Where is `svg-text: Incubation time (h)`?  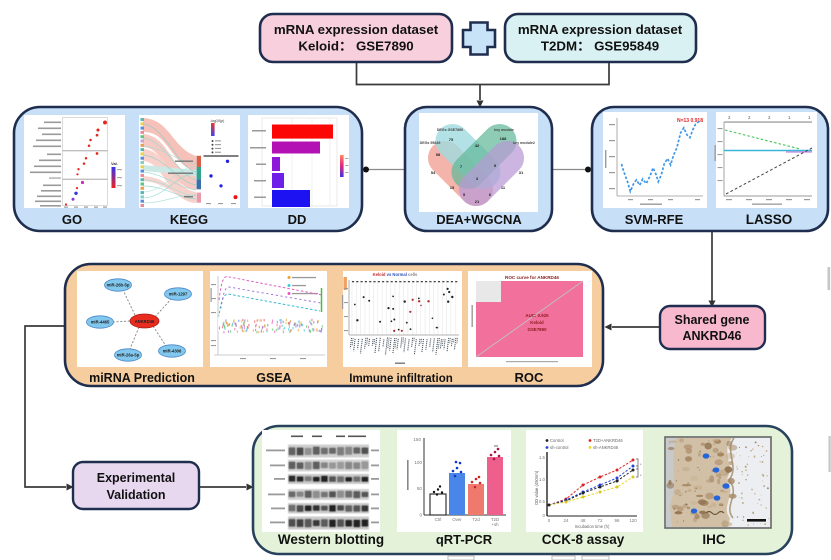 svg-text: Incubation time (h) is located at coordinates (592, 526).